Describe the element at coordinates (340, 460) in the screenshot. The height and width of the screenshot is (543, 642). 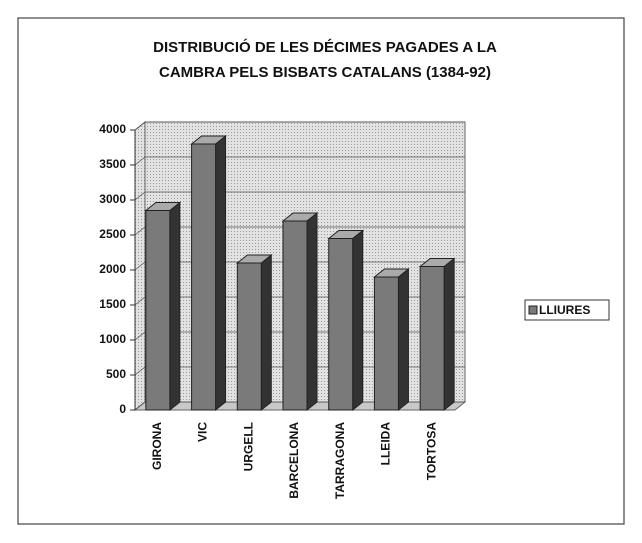
I see `x-tick-label: TARRAGONA` at that location.